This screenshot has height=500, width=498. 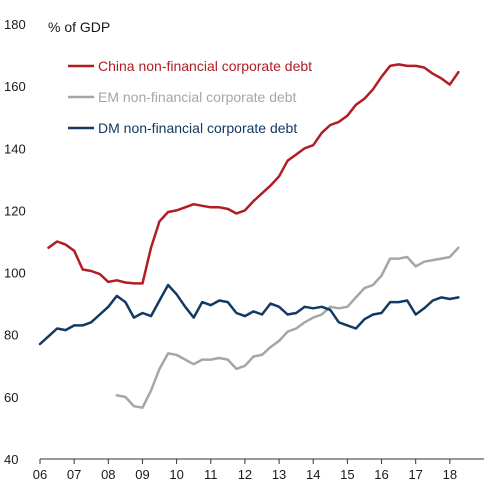 What do you see at coordinates (11, 397) in the screenshot?
I see `y-tick-label: 60` at bounding box center [11, 397].